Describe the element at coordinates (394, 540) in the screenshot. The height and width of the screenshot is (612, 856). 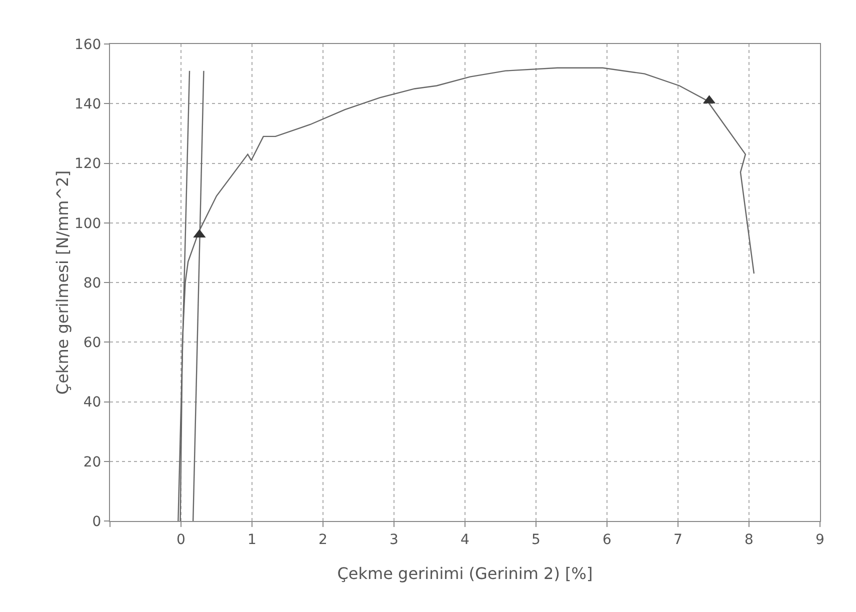
I see `x-tick-label: 3` at that location.